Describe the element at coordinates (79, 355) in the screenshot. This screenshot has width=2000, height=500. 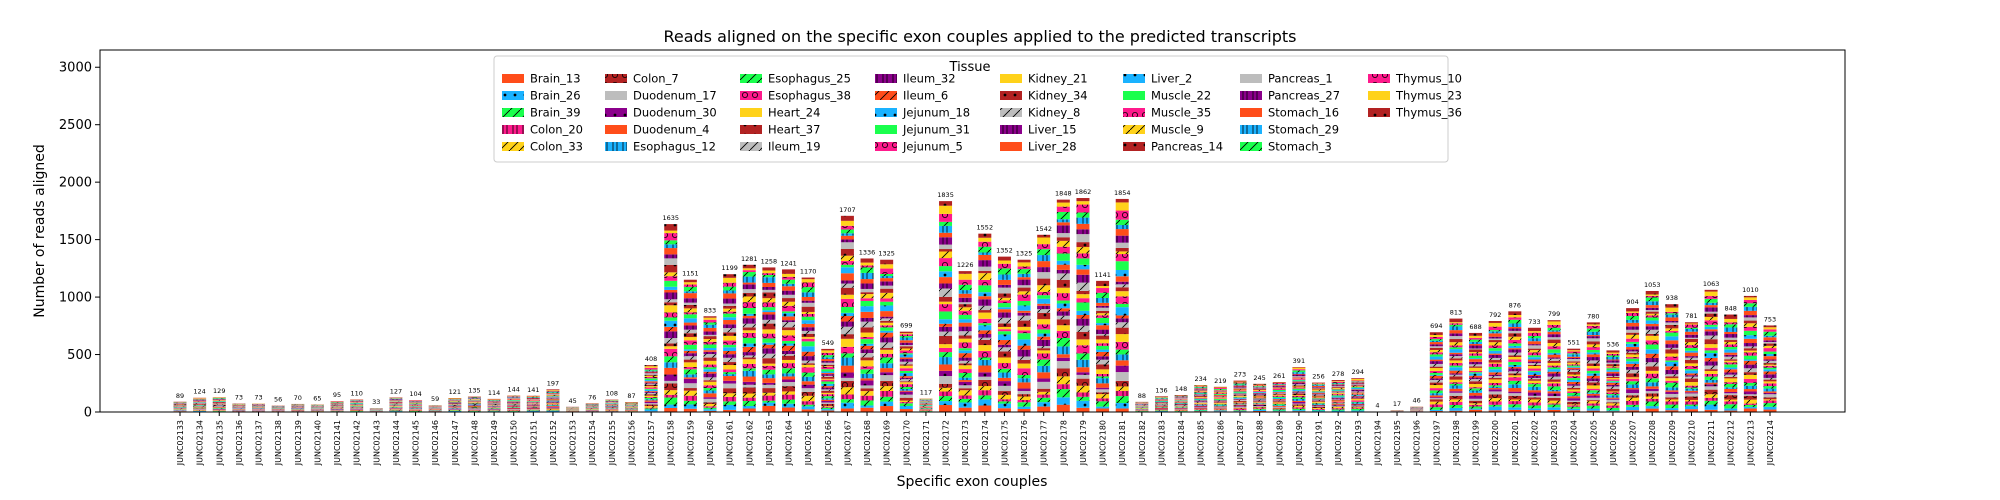
I see `y-tick-label: 500` at that location.